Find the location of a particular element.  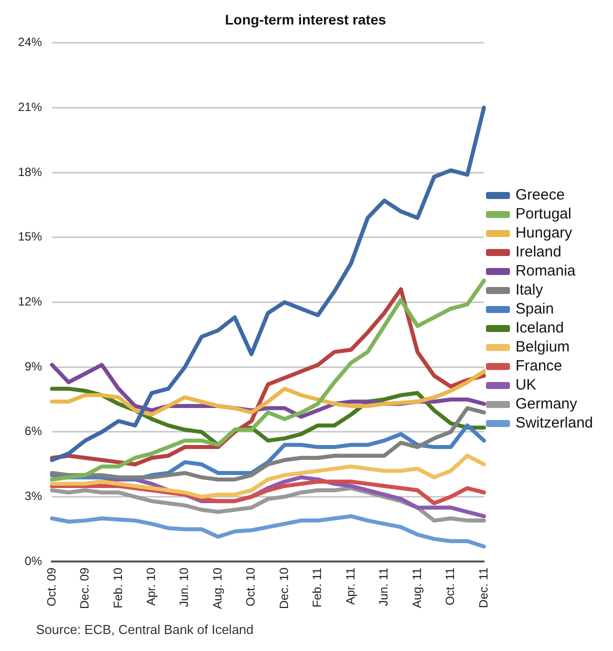

x-tick-label: Apr. 11 is located at coordinates (350, 586).